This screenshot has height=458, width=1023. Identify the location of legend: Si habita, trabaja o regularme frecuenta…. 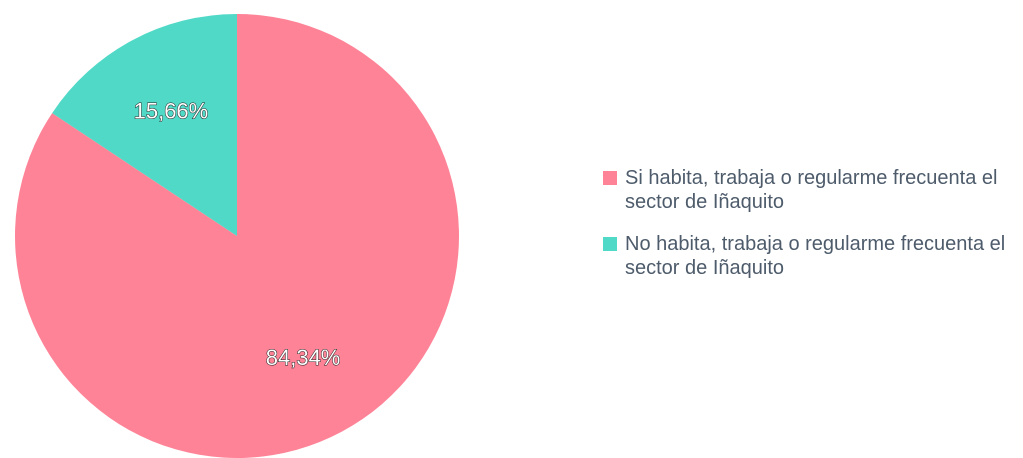
(812, 232).